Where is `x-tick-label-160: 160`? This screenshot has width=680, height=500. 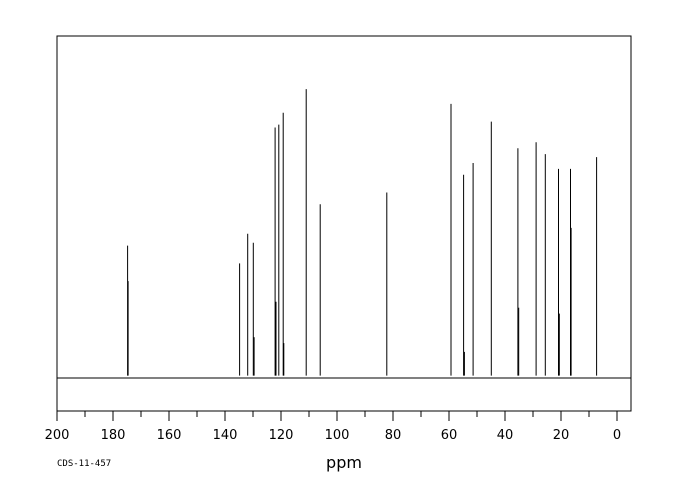
x-tick-label-160: 160 is located at coordinates (169, 435).